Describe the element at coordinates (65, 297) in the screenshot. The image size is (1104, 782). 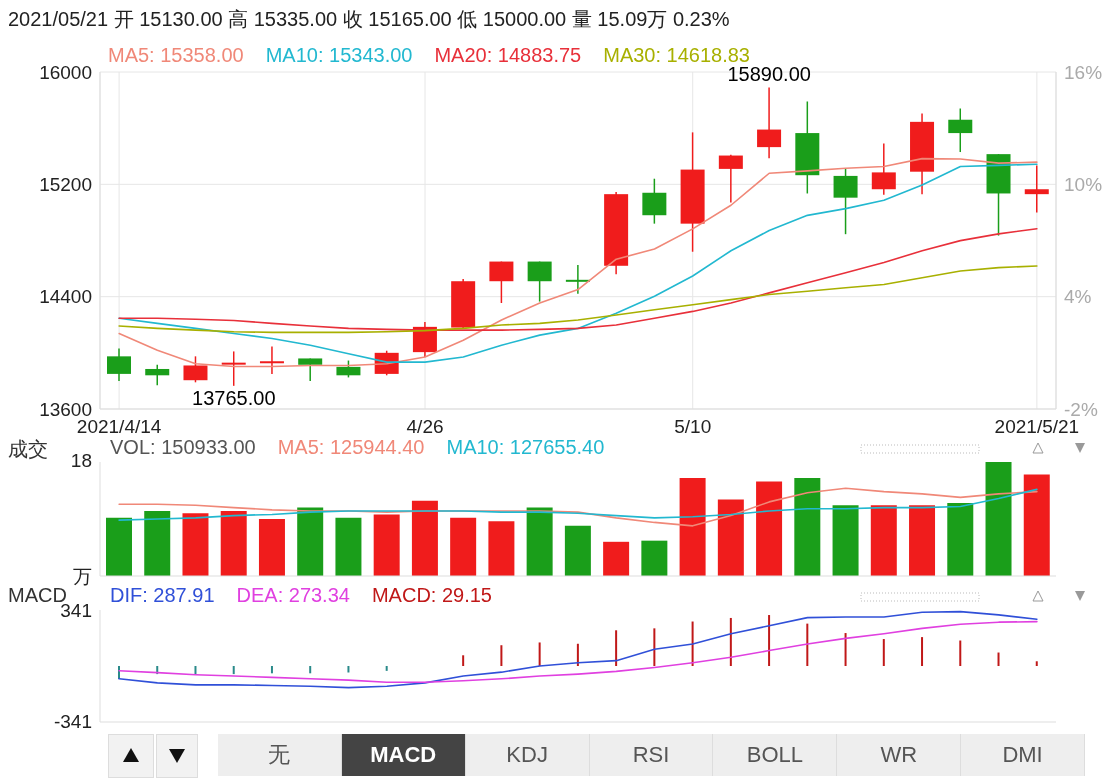
I see `y-tick-label: 14400` at that location.